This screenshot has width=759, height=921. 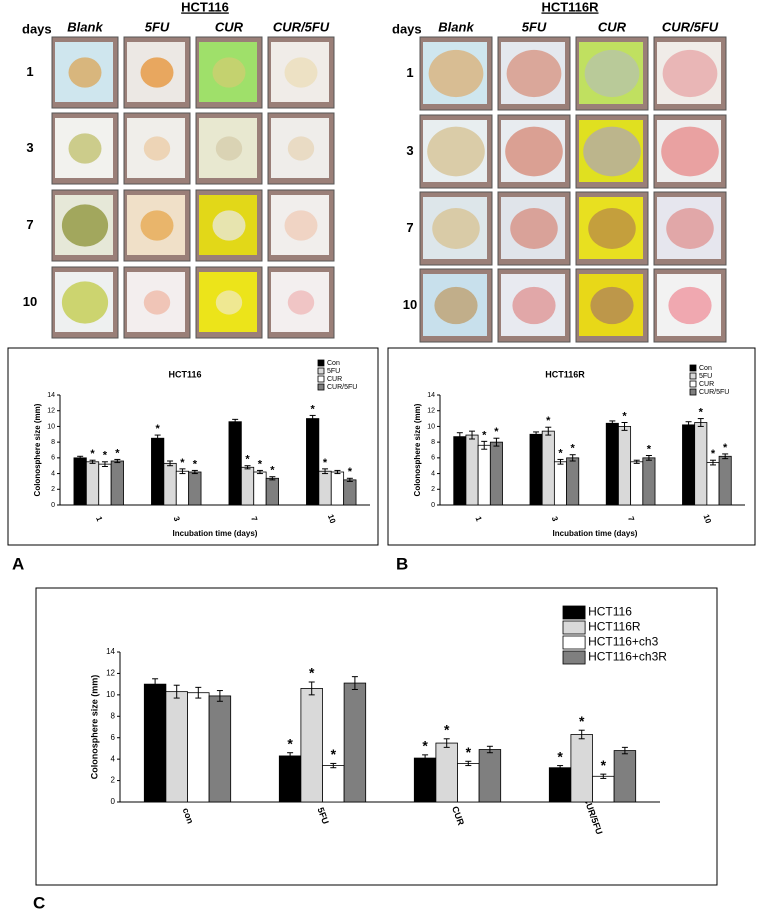 What do you see at coordinates (184, 374) in the screenshot?
I see `chart-title: HCT116` at bounding box center [184, 374].